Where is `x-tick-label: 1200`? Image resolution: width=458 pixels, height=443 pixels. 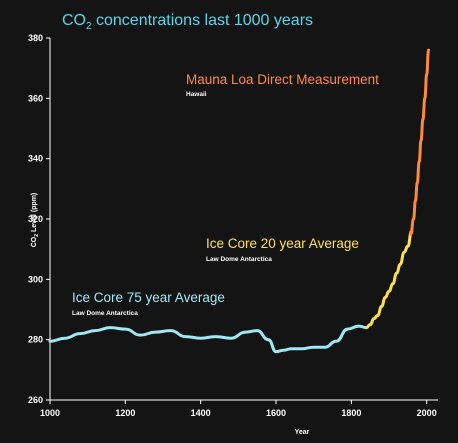
x-tick-label: 1200 is located at coordinates (125, 413).